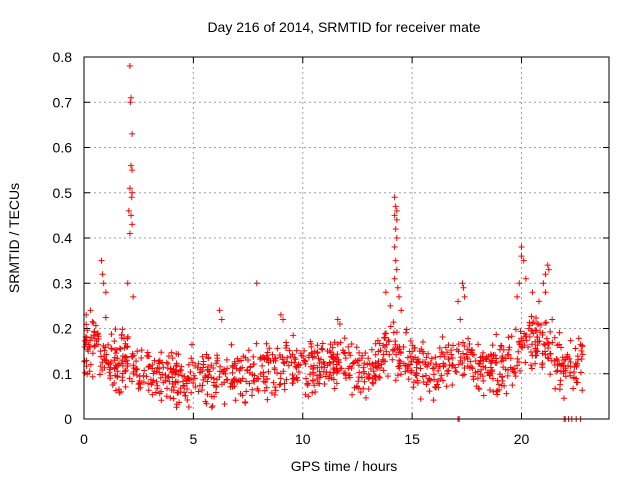  Describe the element at coordinates (63, 57) in the screenshot. I see `y-tick-label: 0.8` at that location.